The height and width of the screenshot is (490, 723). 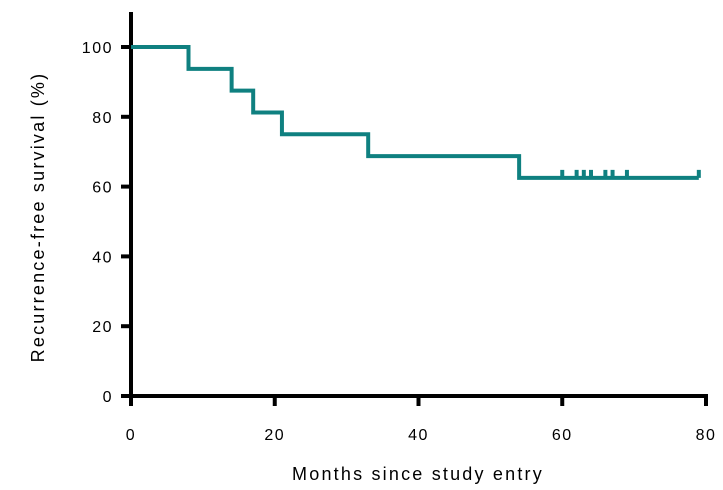 I want to click on x-tick-label-0: 0, so click(x=131, y=435).